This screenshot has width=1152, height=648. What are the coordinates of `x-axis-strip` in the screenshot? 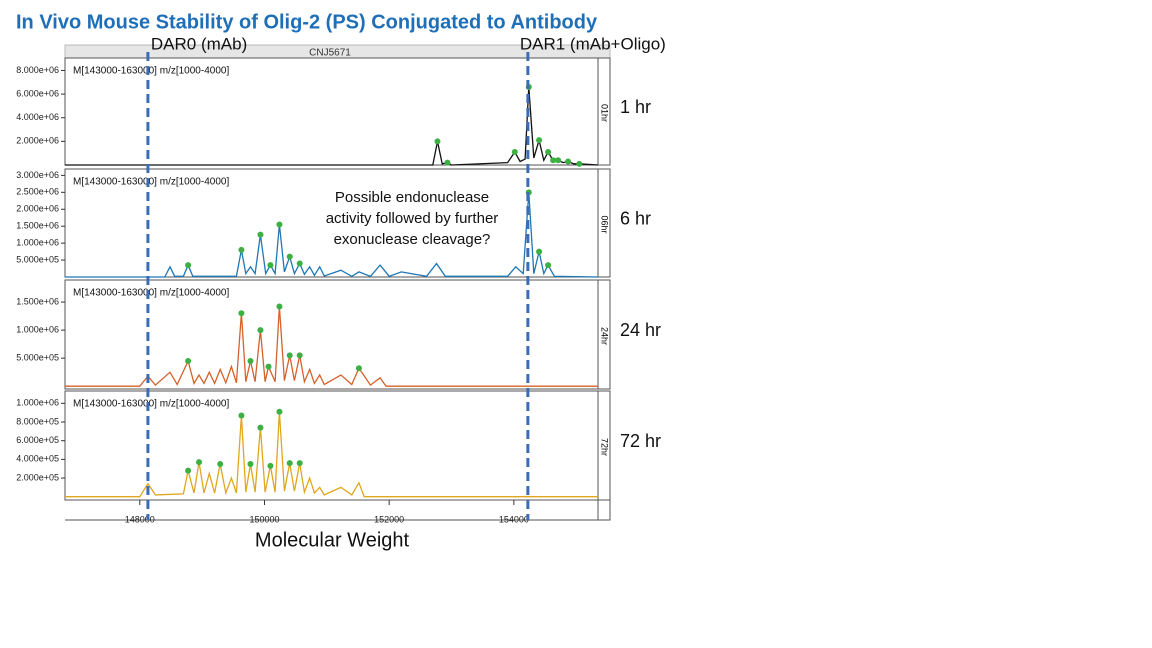 It's located at (604, 510).